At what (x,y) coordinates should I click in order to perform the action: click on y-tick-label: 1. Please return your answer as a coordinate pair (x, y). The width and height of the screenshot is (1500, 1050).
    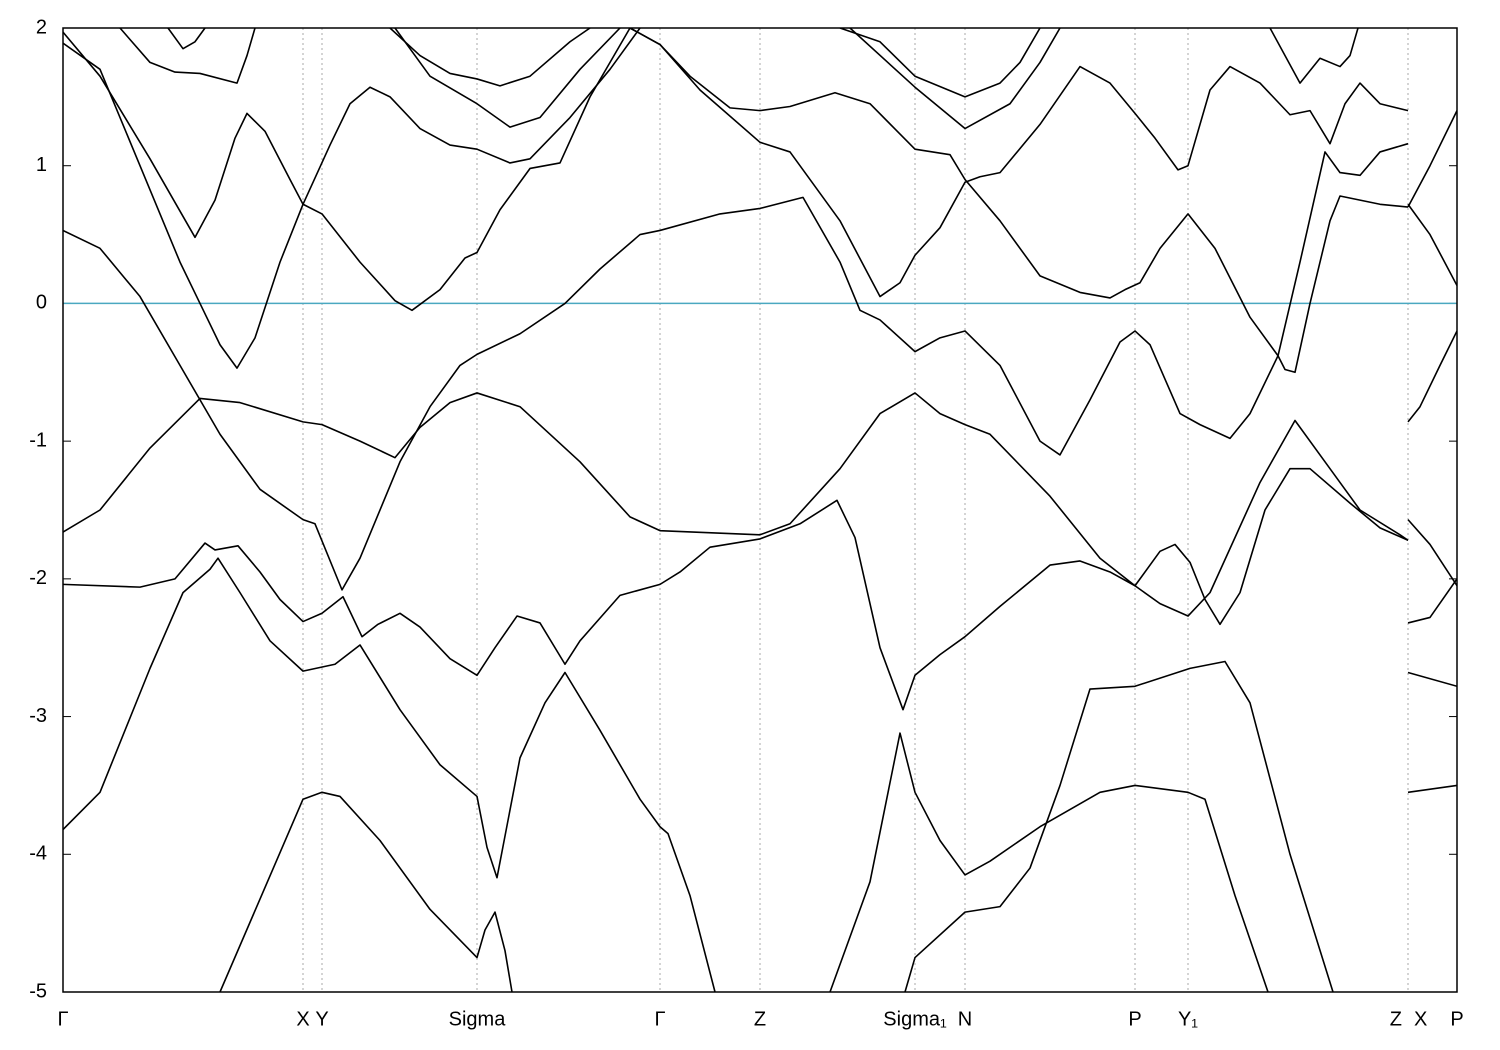
    Looking at the image, I should click on (41, 165).